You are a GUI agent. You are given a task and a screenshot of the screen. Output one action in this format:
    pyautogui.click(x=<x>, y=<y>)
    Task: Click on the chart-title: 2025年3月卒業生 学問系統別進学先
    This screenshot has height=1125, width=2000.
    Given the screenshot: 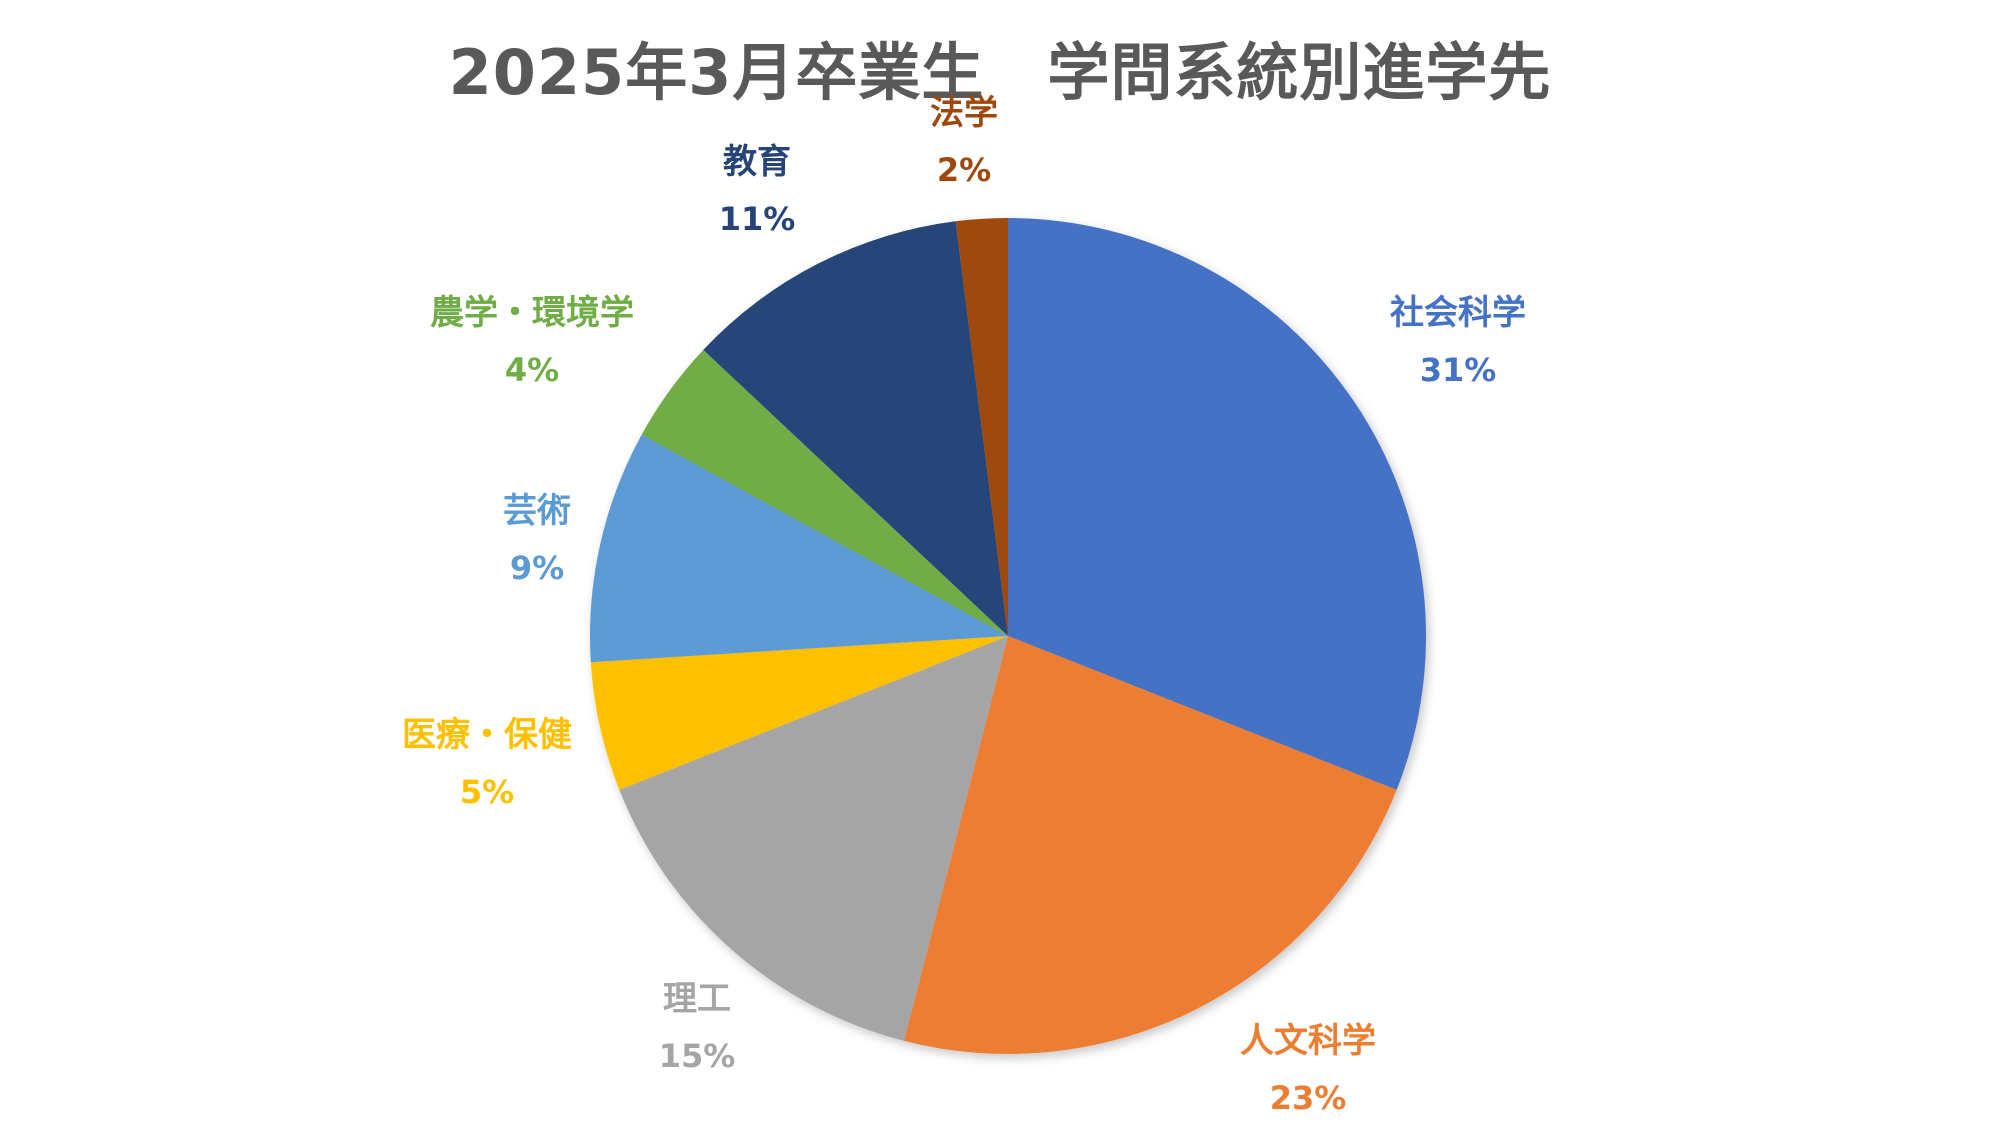 What is the action you would take?
    pyautogui.click(x=1000, y=72)
    